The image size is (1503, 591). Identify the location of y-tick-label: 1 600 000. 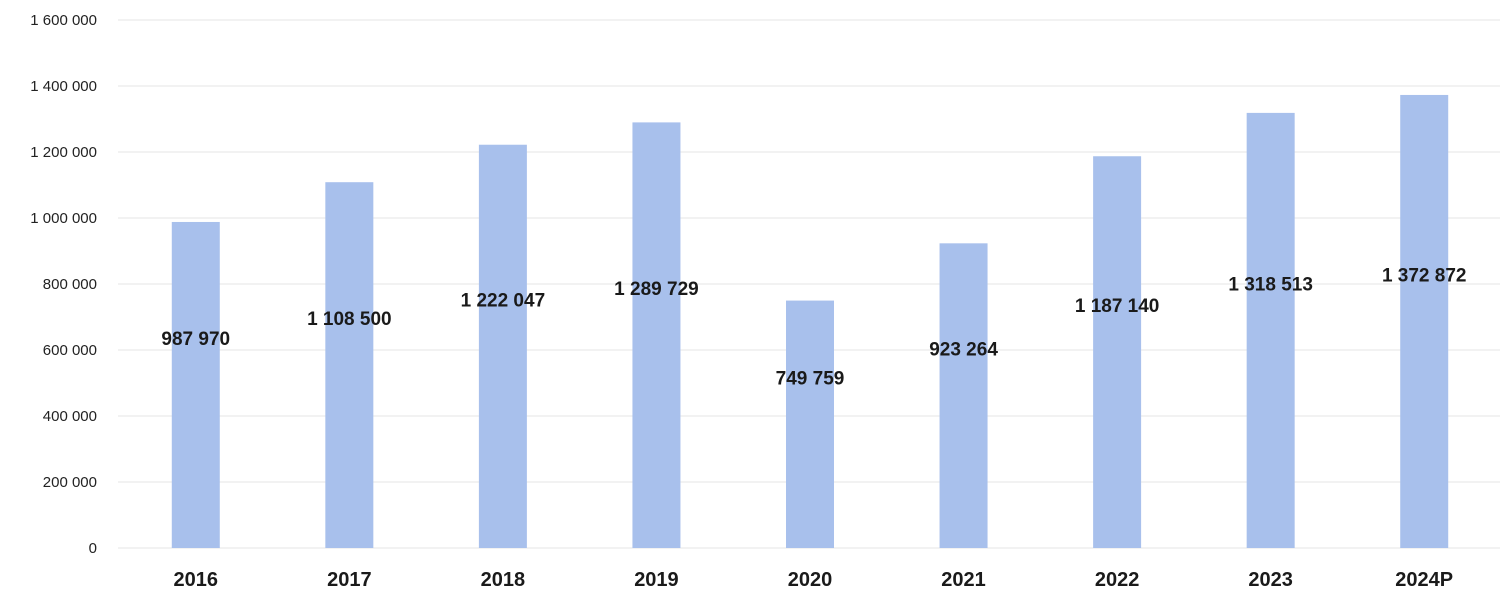
(63, 20).